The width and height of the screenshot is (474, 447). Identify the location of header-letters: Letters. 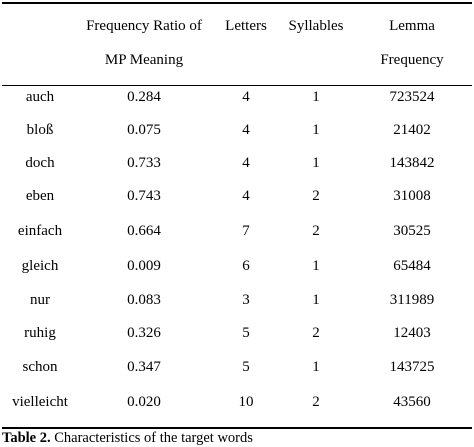
(246, 26).